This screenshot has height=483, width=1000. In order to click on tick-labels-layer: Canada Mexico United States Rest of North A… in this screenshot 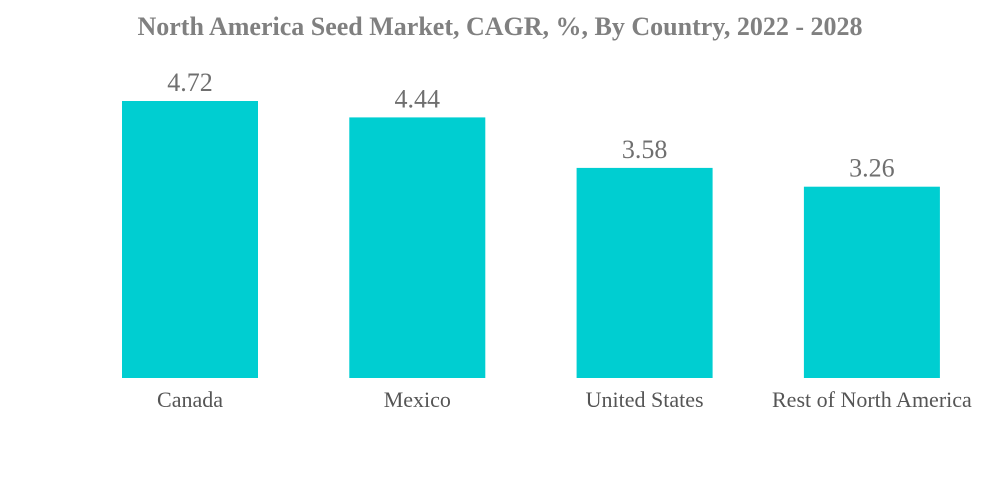, I will do `click(564, 399)`.